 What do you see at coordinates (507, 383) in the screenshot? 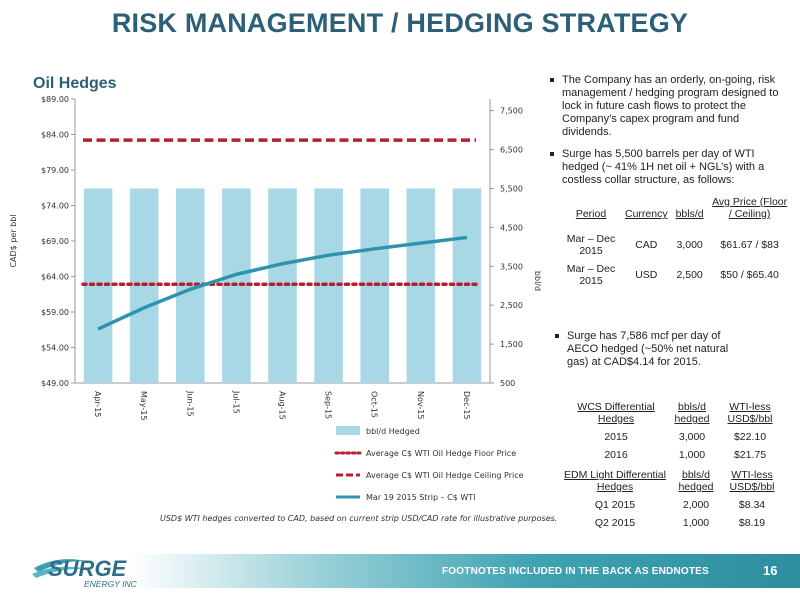
I see `y-right-tick-label: 500` at bounding box center [507, 383].